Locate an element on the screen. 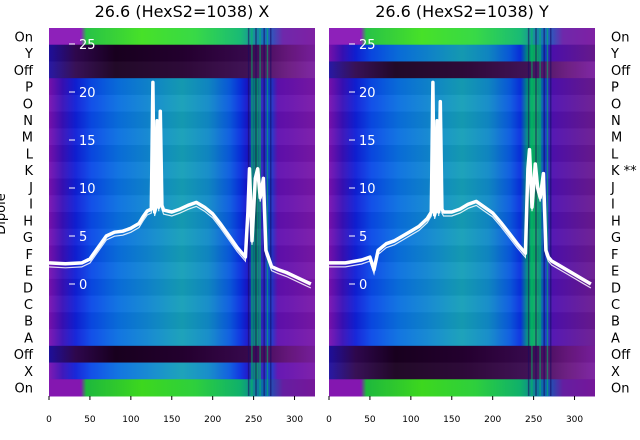 The image size is (640, 440). row-label: X is located at coordinates (28, 372).